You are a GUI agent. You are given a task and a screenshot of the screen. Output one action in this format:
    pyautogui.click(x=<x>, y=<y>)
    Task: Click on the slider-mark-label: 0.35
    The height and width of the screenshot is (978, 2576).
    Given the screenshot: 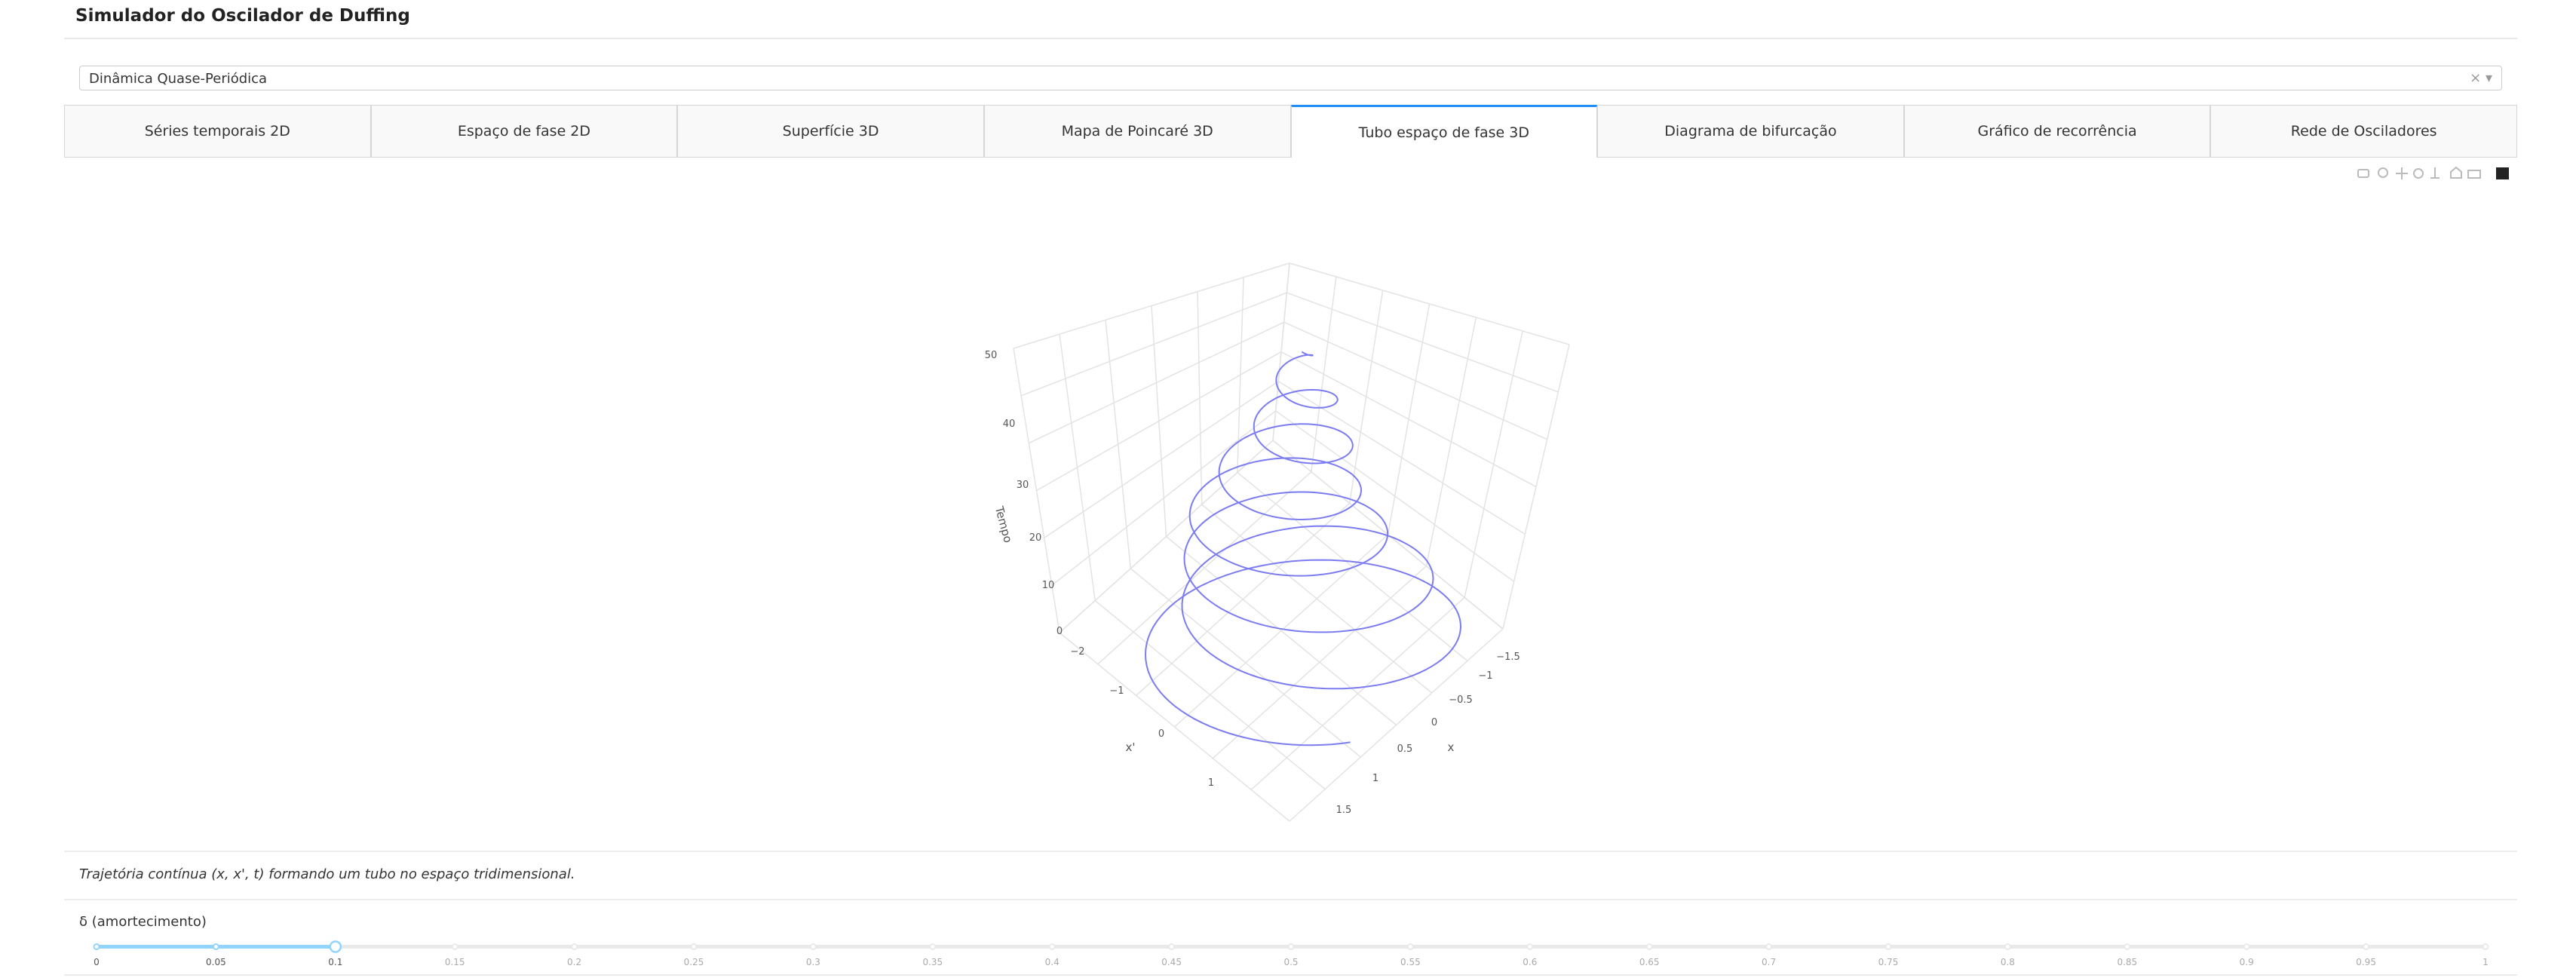 What is the action you would take?
    pyautogui.click(x=932, y=962)
    